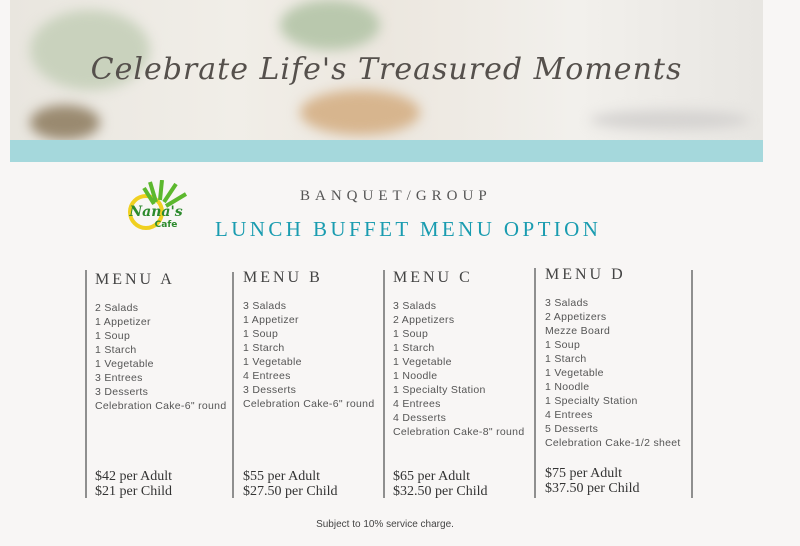  What do you see at coordinates (281, 476) in the screenshot?
I see `adult-price: $55 per Adult` at bounding box center [281, 476].